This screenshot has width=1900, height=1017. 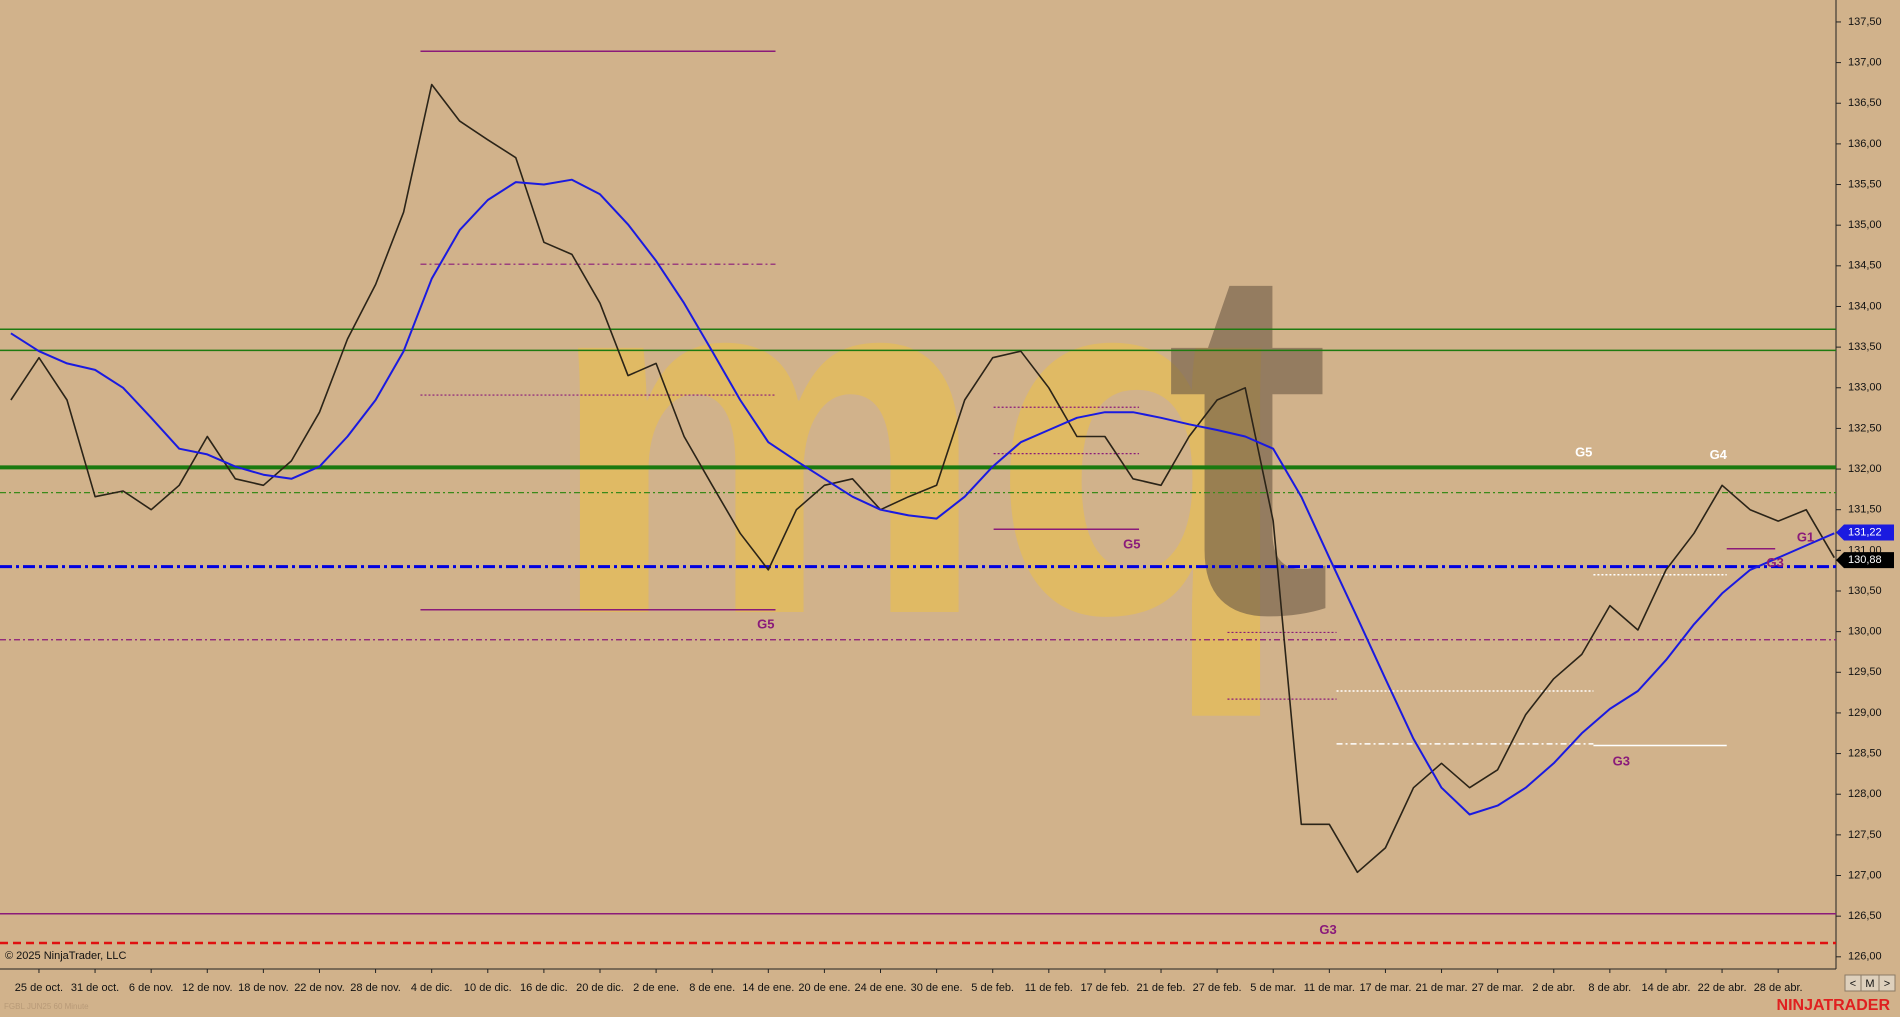 What do you see at coordinates (1329, 988) in the screenshot?
I see `x-tick-label: 11 de mar.` at bounding box center [1329, 988].